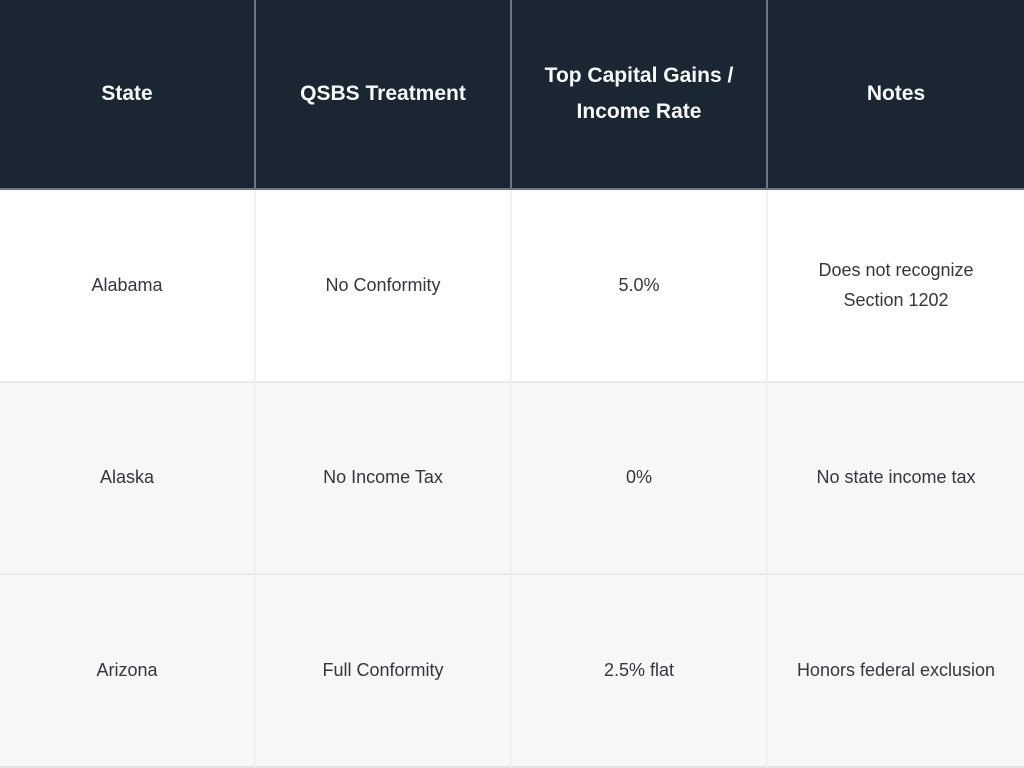 This screenshot has height=768, width=1024. Describe the element at coordinates (896, 479) in the screenshot. I see `cell-notes: No state income tax` at that location.